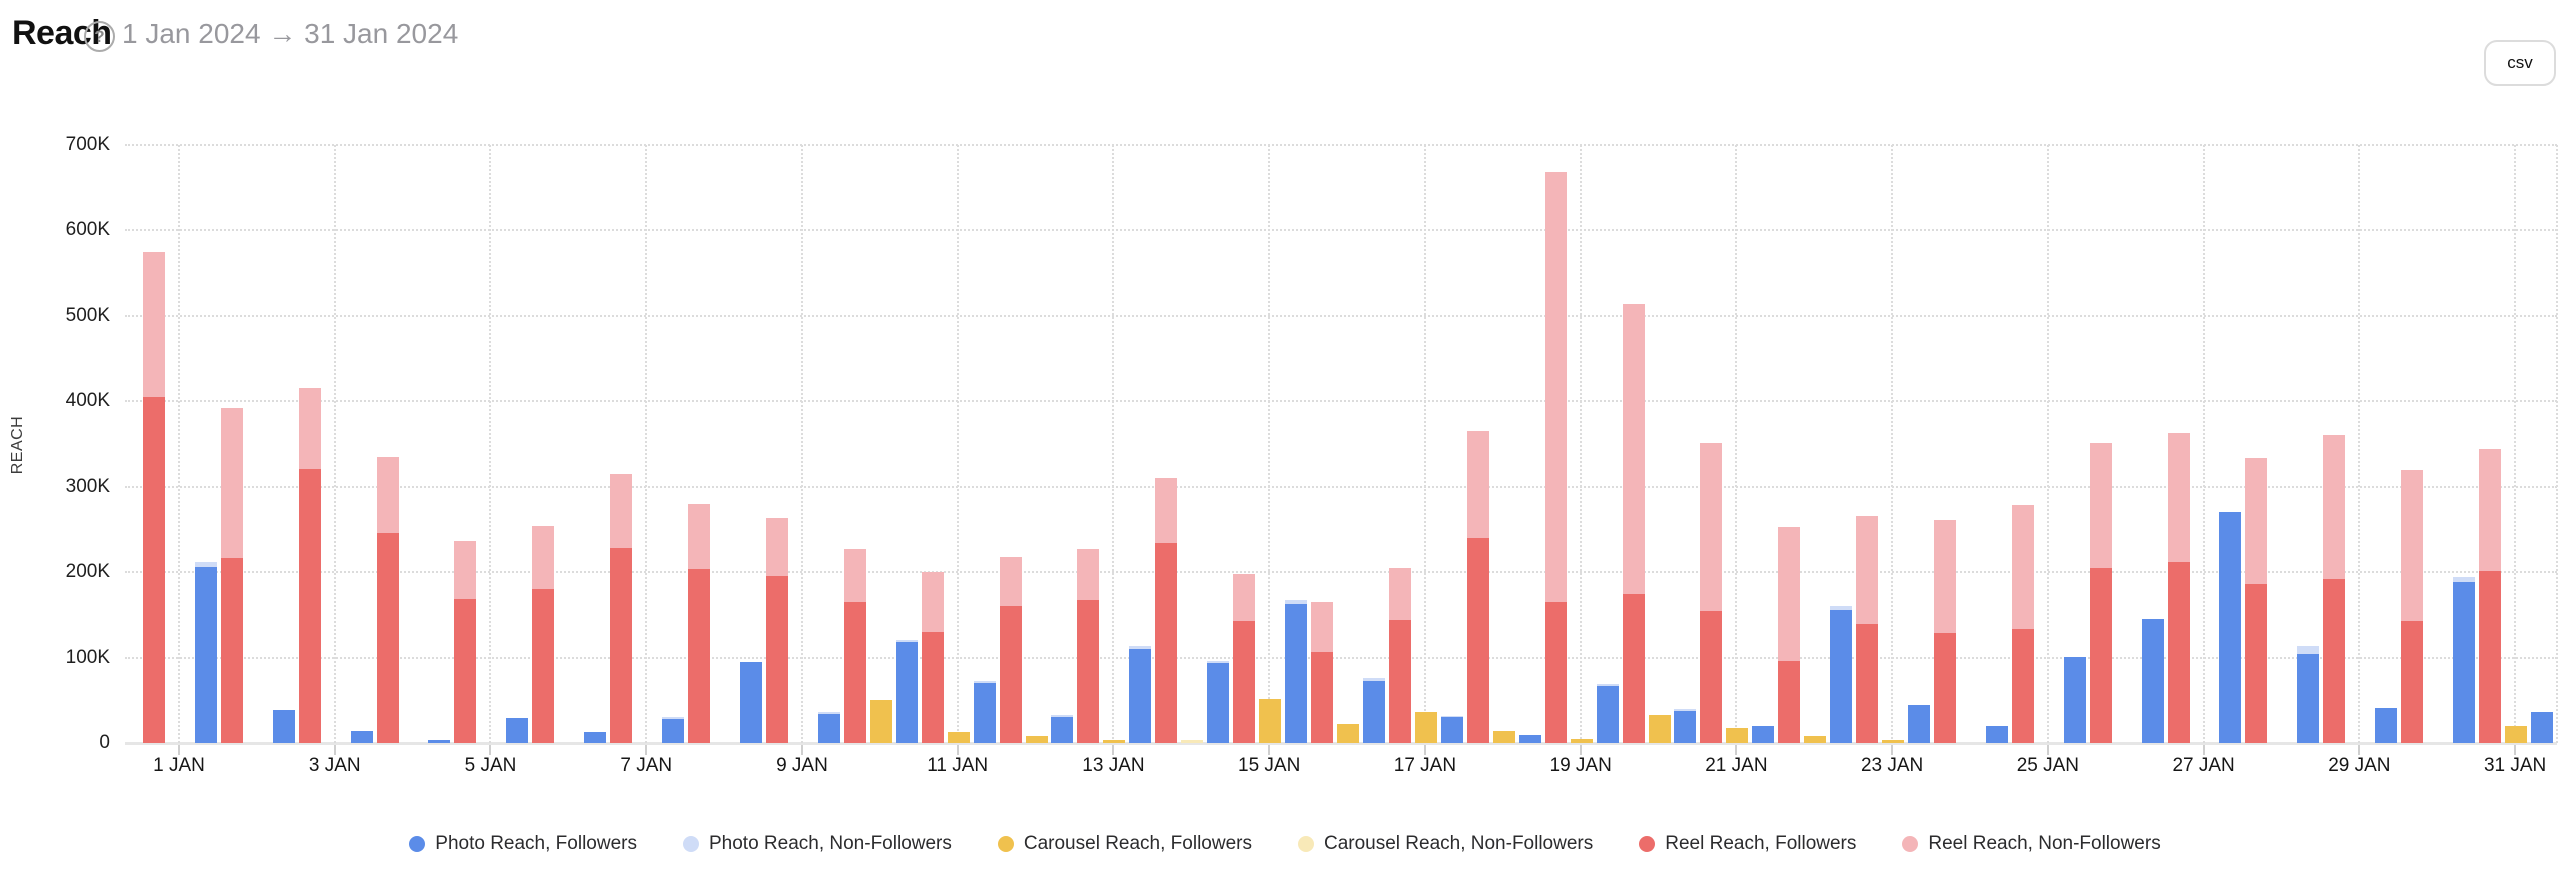 This screenshot has height=880, width=2570. Describe the element at coordinates (2031, 844) in the screenshot. I see `legend-item-reel-non-followers: Reel Reach, Non-Followers` at that location.